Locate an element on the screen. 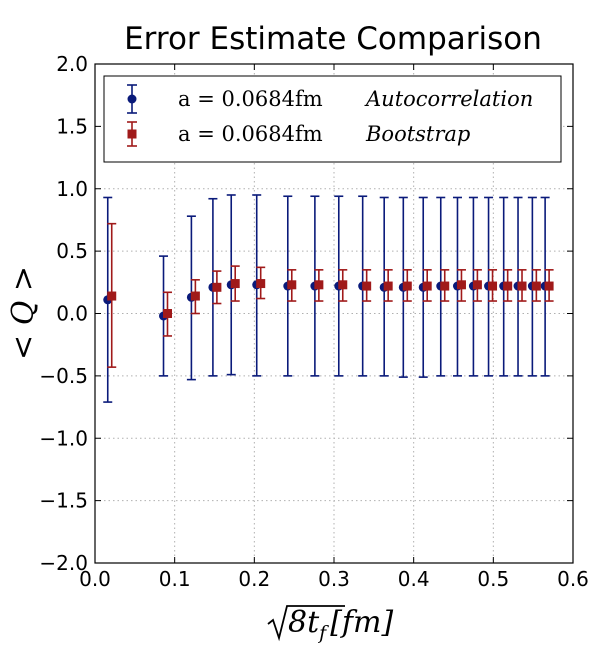 The width and height of the screenshot is (598, 659). legend-marker-bootstrap is located at coordinates (132, 134).